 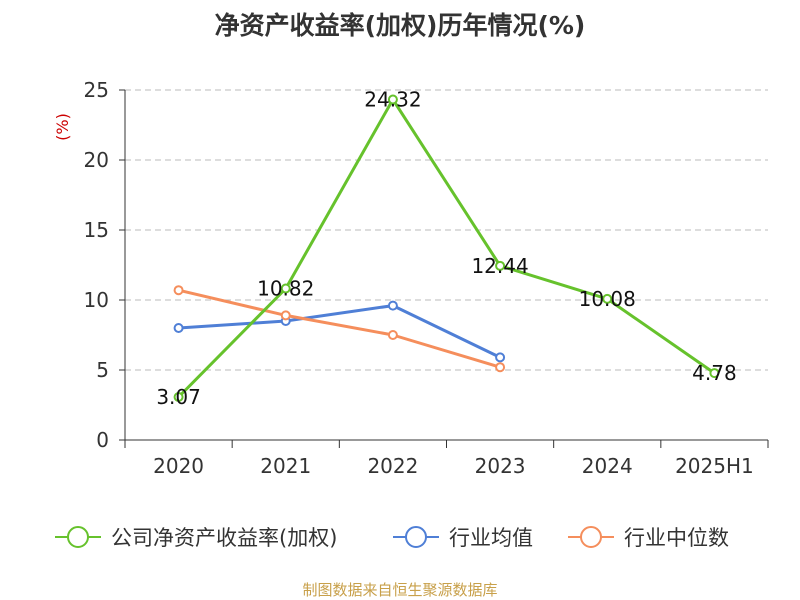 I want to click on legend-label: 行业中位数, so click(x=676, y=538).